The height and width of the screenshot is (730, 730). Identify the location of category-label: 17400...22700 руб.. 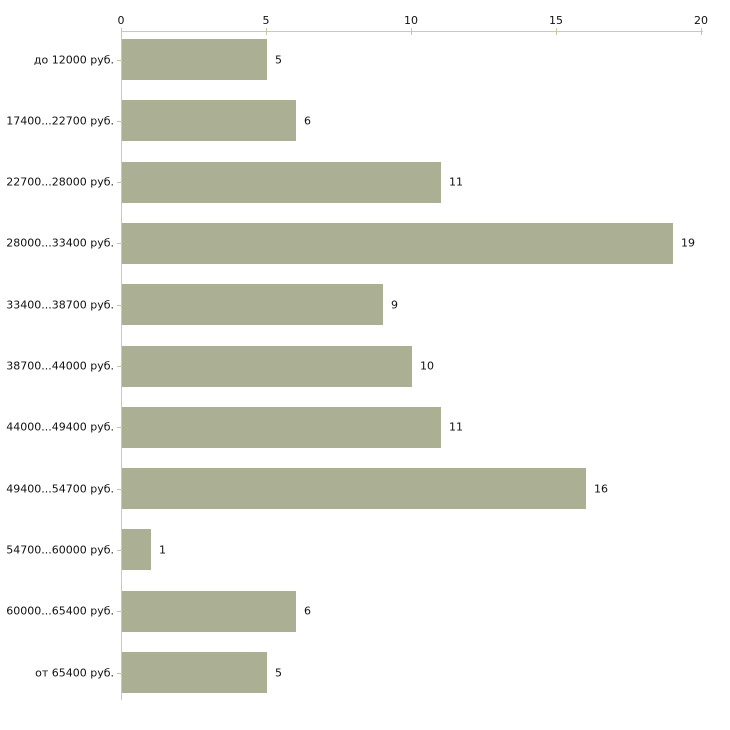
(60, 121).